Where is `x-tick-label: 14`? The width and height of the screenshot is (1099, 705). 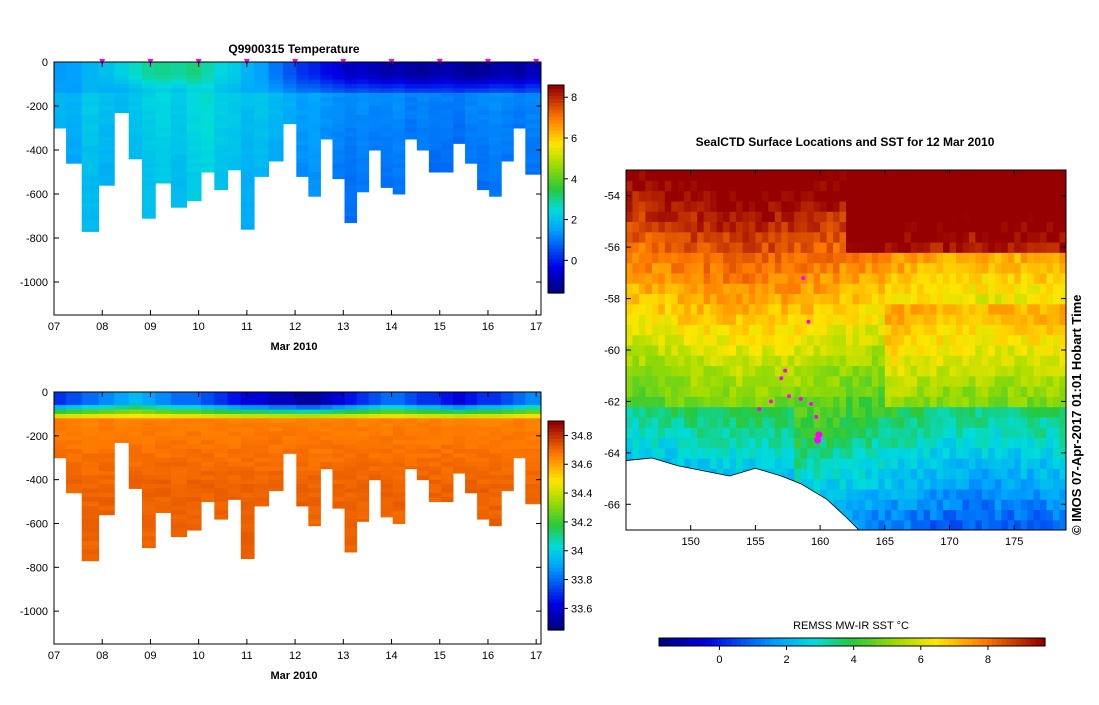
x-tick-label: 14 is located at coordinates (391, 327).